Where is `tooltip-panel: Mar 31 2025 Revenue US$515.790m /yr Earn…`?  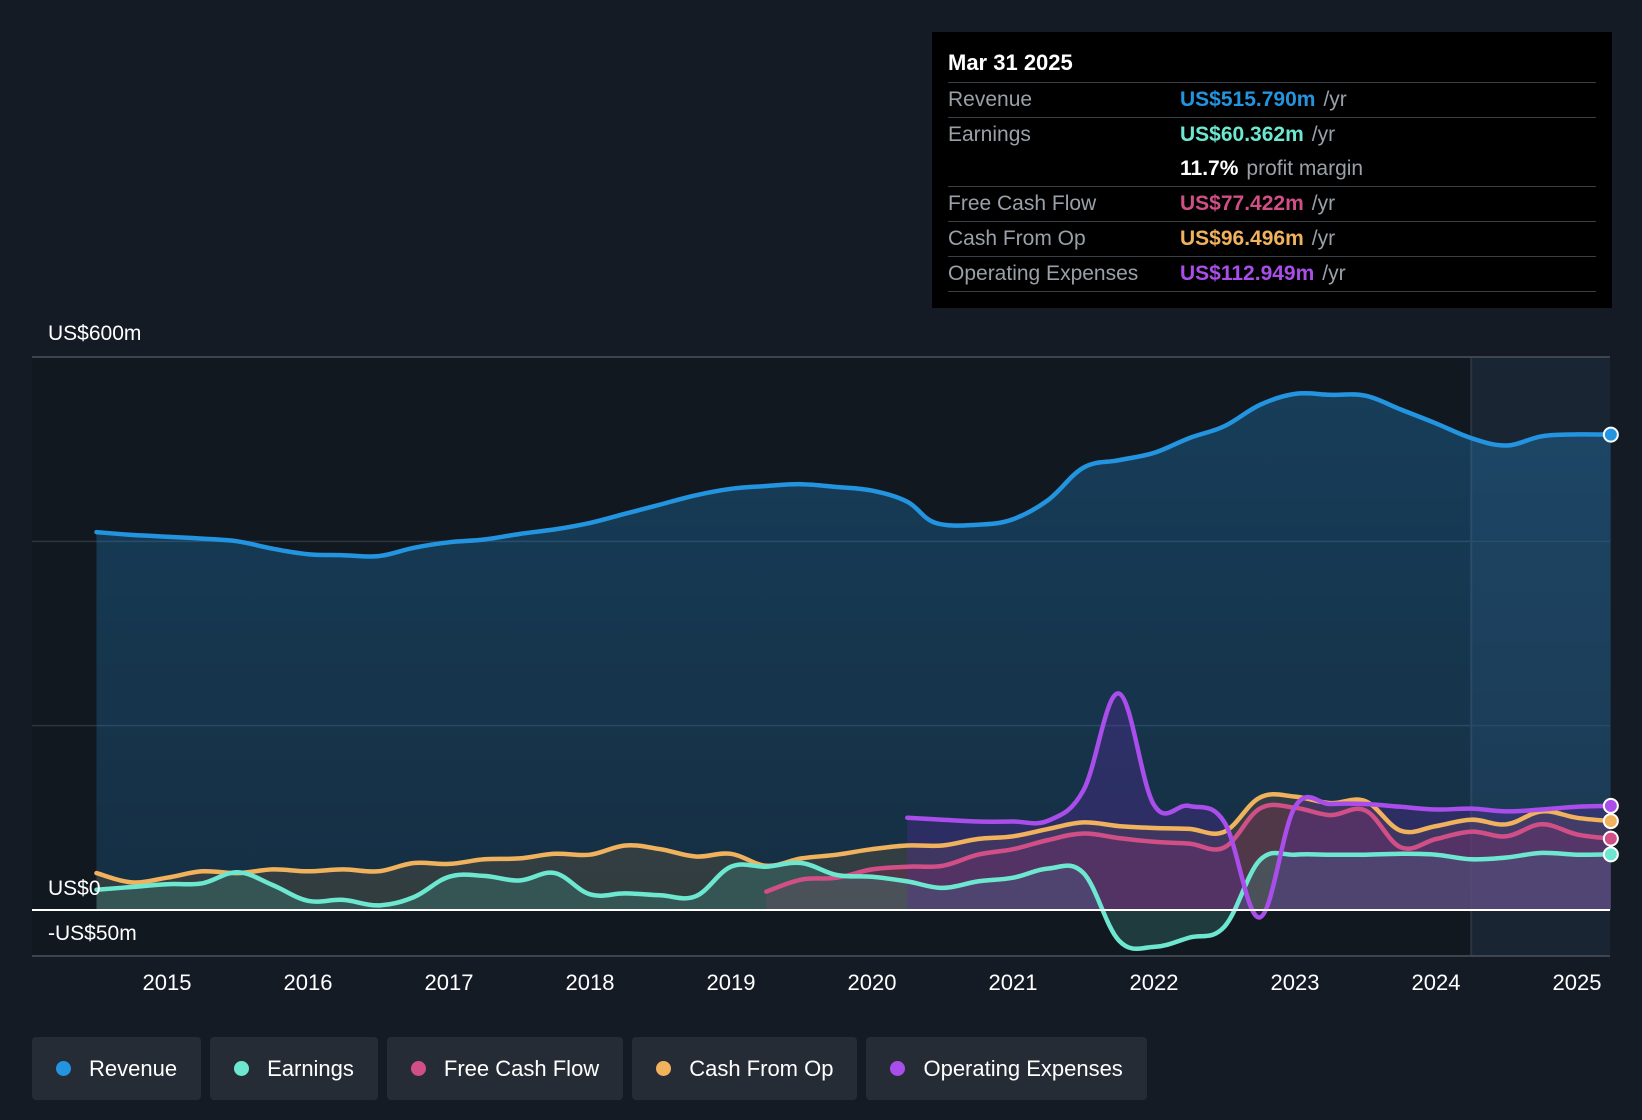 tooltip-panel: Mar 31 2025 Revenue US$515.790m /yr Earn… is located at coordinates (1272, 170).